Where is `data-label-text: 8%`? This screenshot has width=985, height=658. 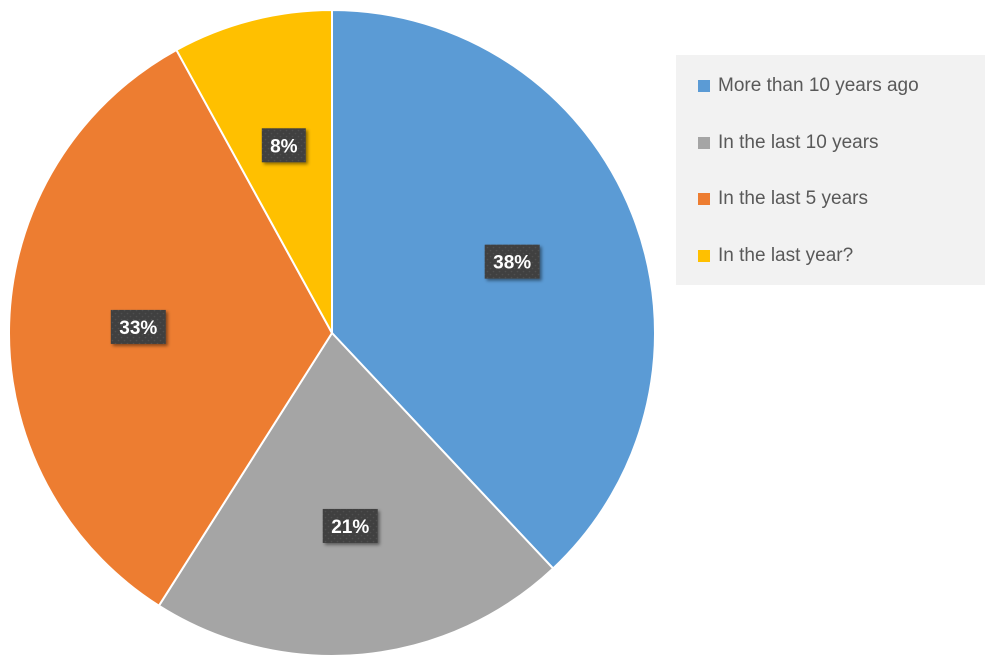 data-label-text: 8% is located at coordinates (284, 146).